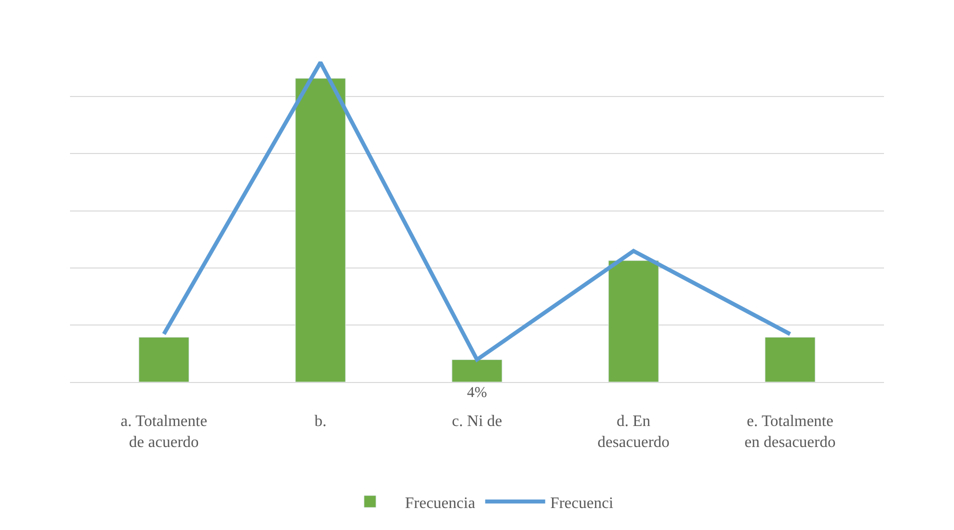 Image resolution: width=954 pixels, height=530 pixels. What do you see at coordinates (477, 421) in the screenshot?
I see `x-tick-label: c. Ni de` at bounding box center [477, 421].